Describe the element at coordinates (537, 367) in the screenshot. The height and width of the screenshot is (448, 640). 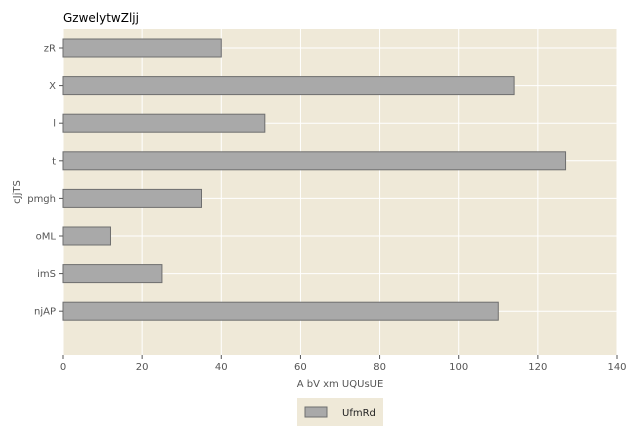
I see `x-tick-label: 120` at that location.